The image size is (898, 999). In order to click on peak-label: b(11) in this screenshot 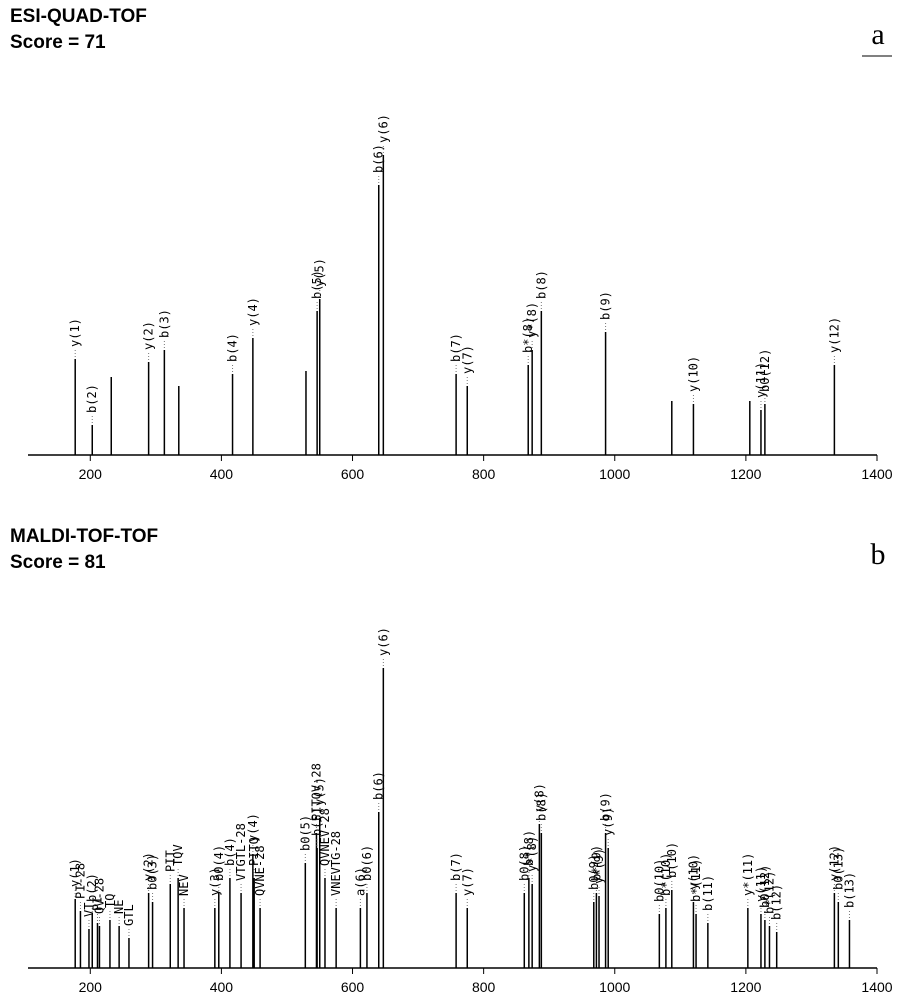, I will do `click(708, 893)`.